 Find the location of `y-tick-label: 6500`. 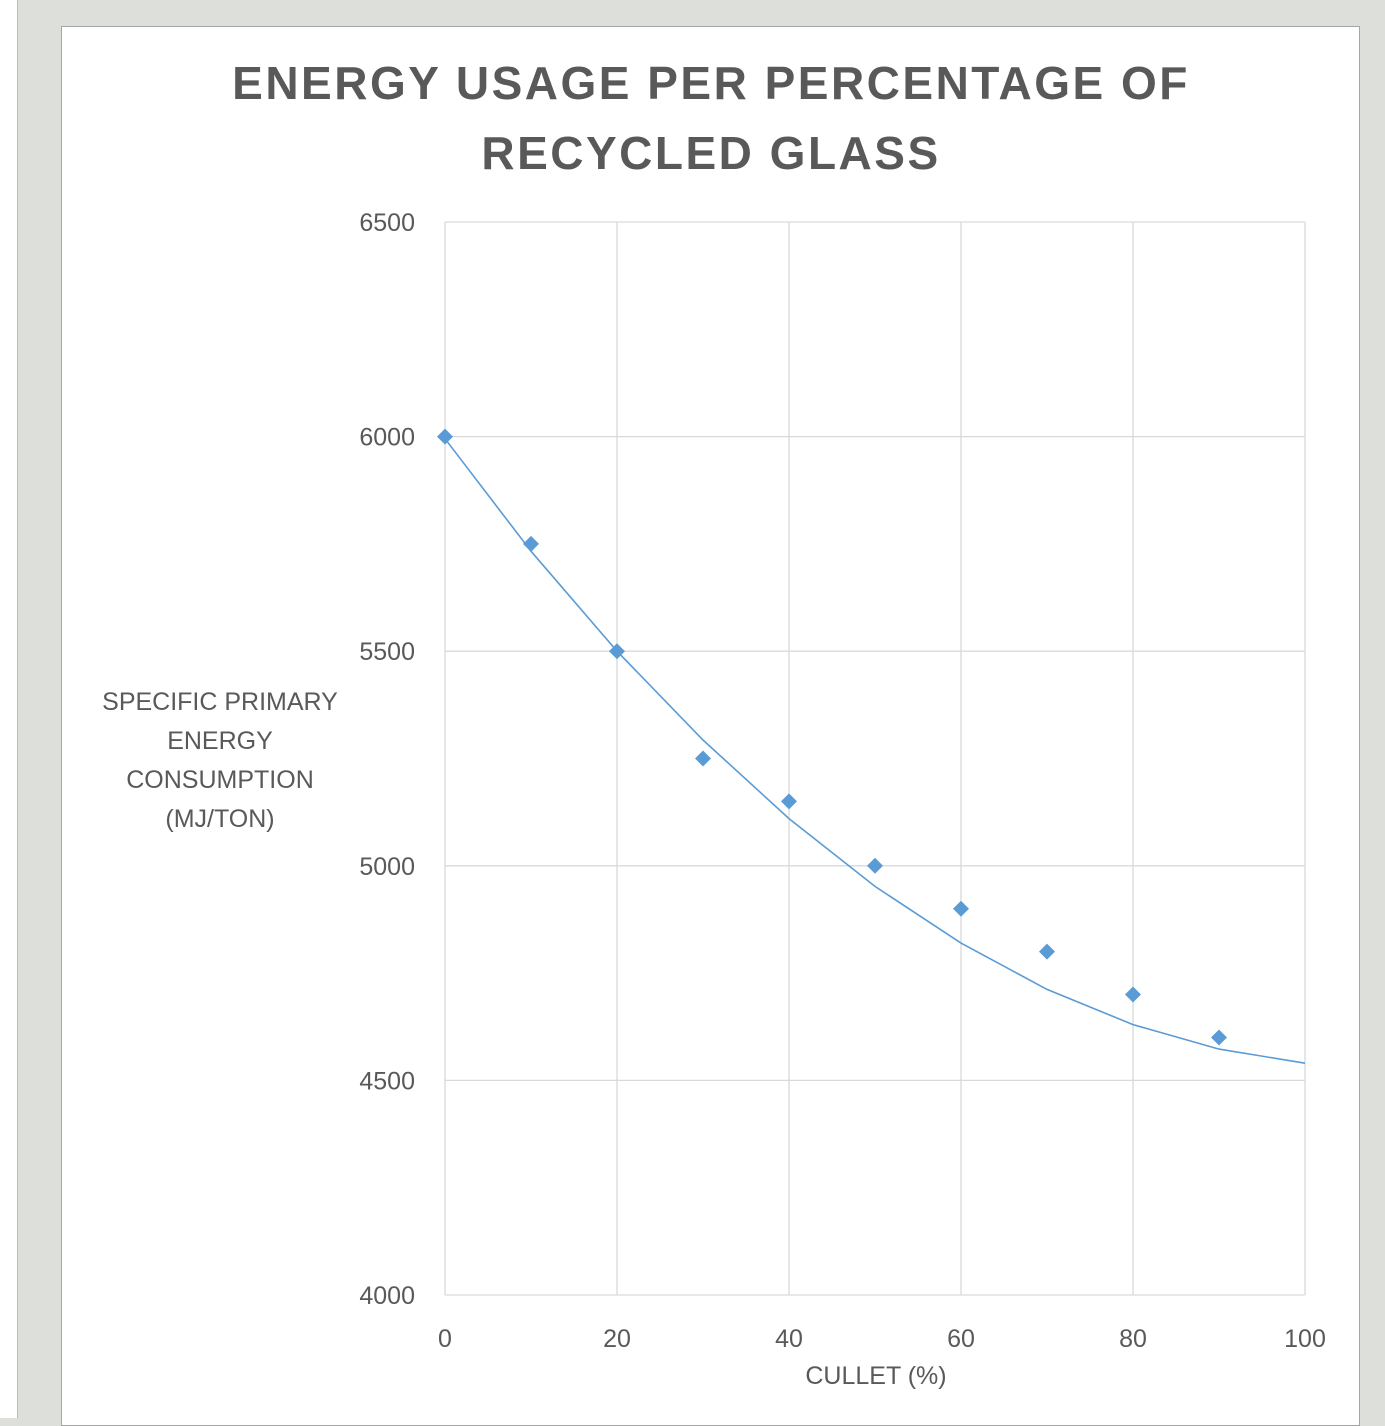

y-tick-label: 6500 is located at coordinates (387, 223).